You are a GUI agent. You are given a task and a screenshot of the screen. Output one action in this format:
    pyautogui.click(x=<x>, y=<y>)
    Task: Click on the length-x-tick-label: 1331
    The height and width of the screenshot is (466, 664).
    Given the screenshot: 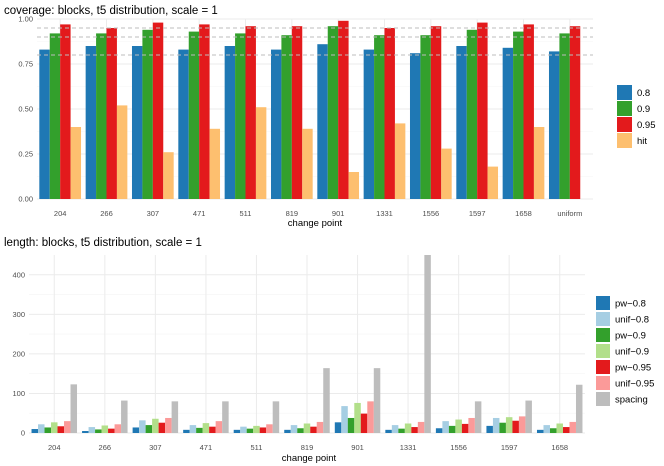 What is the action you would take?
    pyautogui.click(x=408, y=447)
    